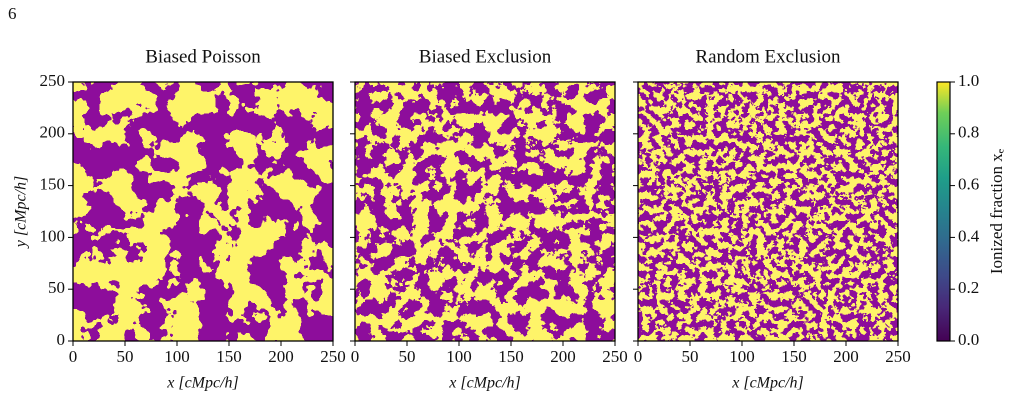 The image size is (1014, 401). Describe the element at coordinates (968, 287) in the screenshot. I see `colorbar-tick-label: 0.2` at that location.